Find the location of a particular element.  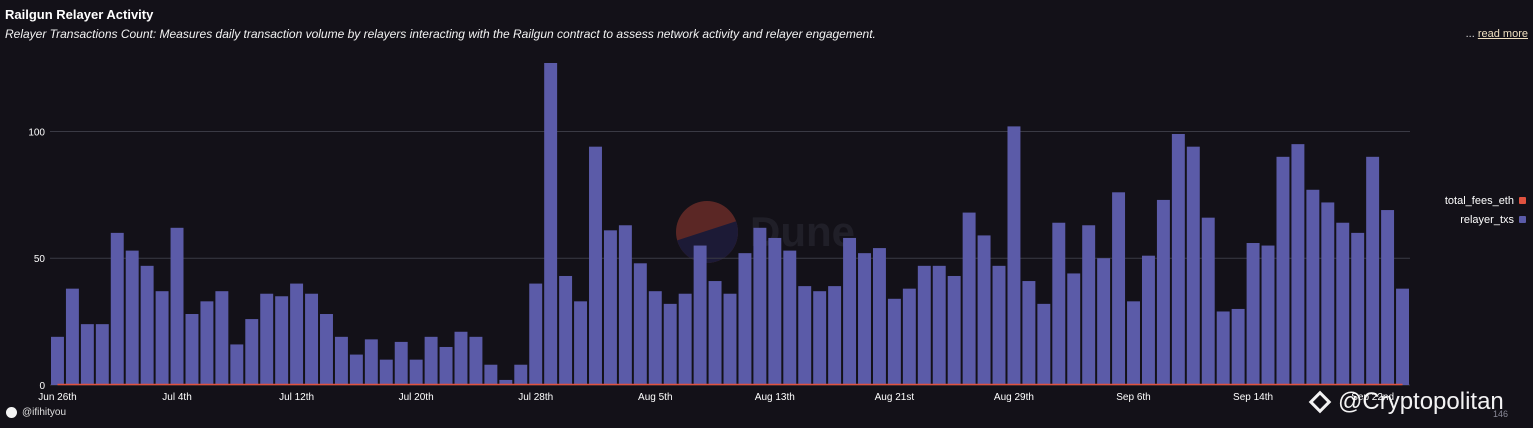

x-tick-label: Jul 28th is located at coordinates (535, 397).